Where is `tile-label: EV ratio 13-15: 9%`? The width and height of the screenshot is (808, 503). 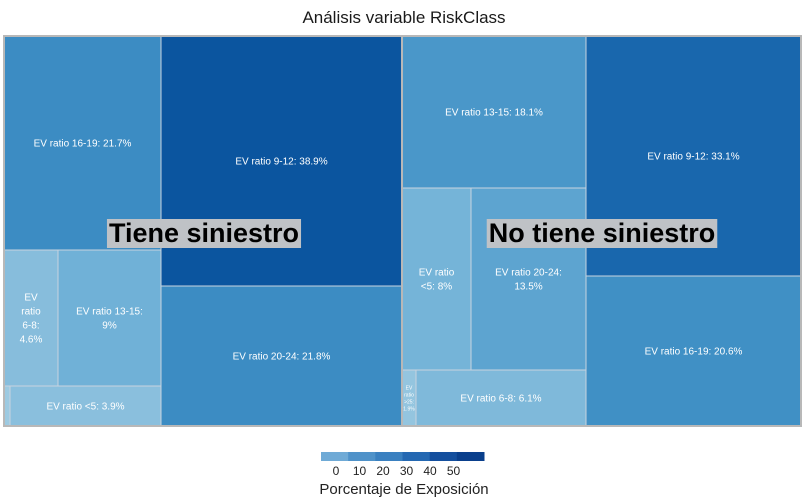 tile-label: EV ratio 13-15: 9% is located at coordinates (109, 319).